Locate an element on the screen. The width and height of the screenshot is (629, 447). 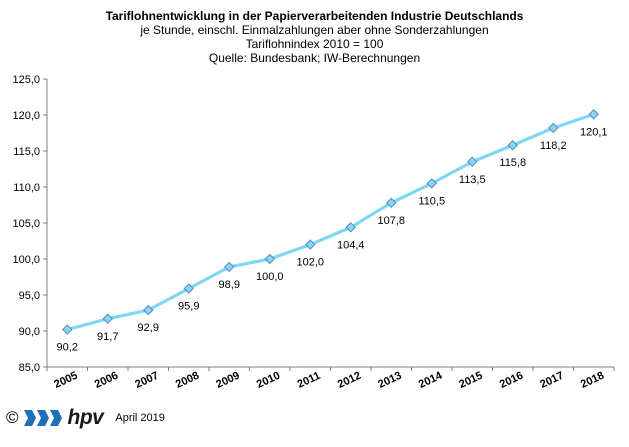
data-label: 95,9 is located at coordinates (188, 307).